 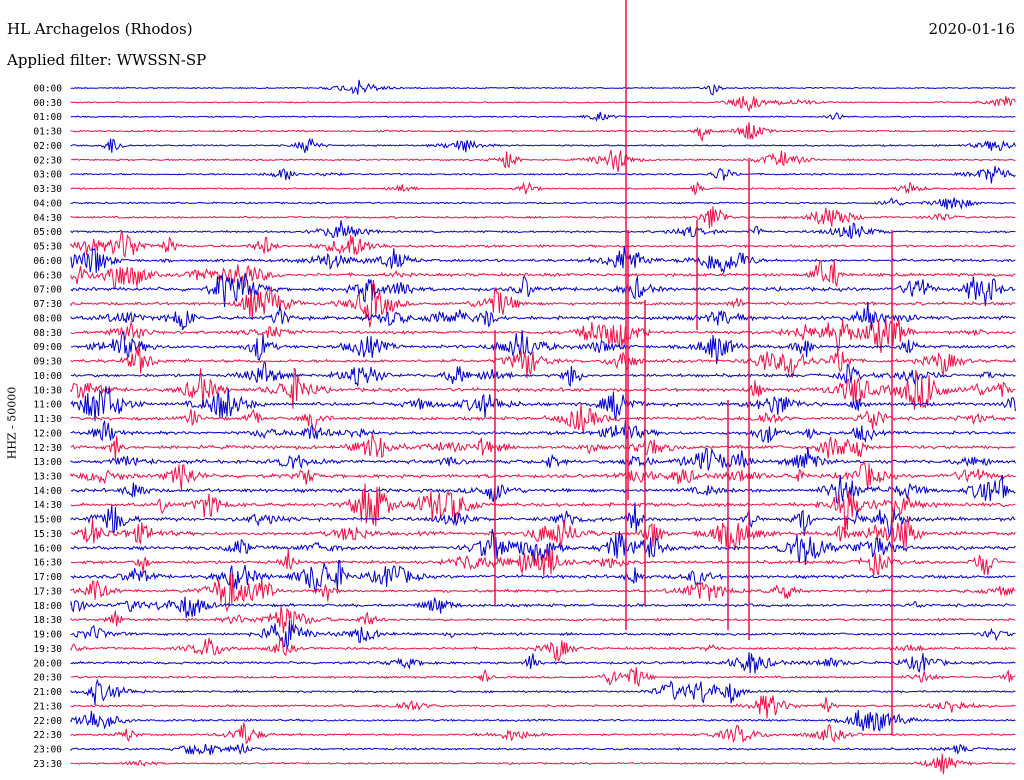 I want to click on row-time-label: 18:30, so click(x=47, y=620).